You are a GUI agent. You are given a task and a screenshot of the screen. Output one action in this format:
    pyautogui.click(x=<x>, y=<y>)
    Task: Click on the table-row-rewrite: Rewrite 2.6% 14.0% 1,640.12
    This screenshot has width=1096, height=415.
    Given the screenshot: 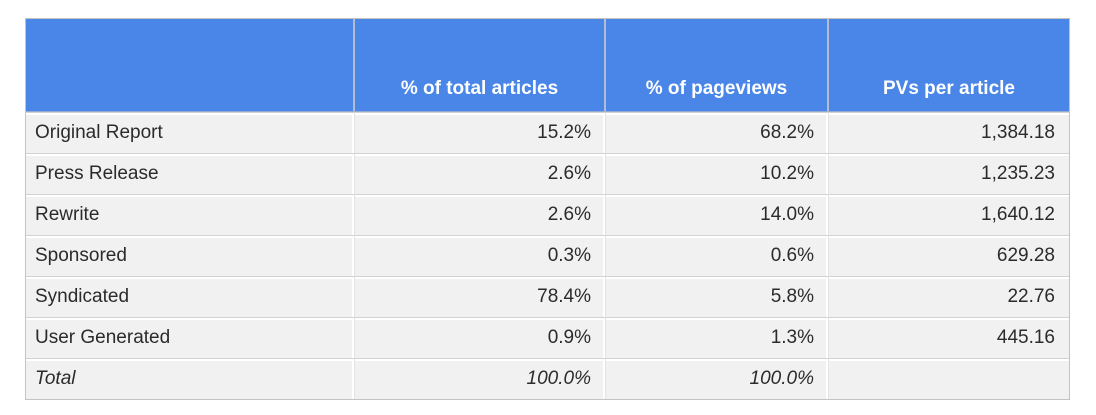 What is the action you would take?
    pyautogui.click(x=547, y=214)
    